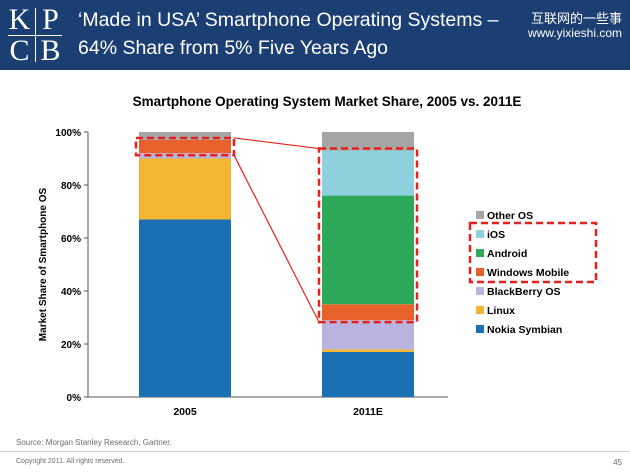  Describe the element at coordinates (50, 19) in the screenshot. I see `logo-letter-p: P` at that location.